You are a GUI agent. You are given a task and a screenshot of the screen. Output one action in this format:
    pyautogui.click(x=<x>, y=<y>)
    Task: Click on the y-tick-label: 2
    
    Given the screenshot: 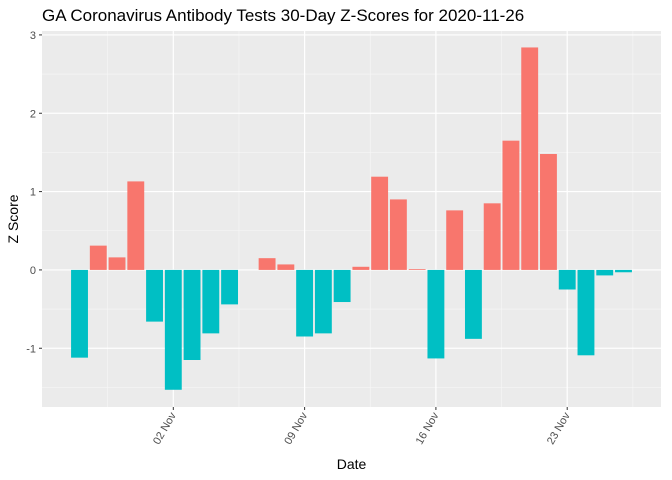 What is the action you would take?
    pyautogui.click(x=33, y=114)
    